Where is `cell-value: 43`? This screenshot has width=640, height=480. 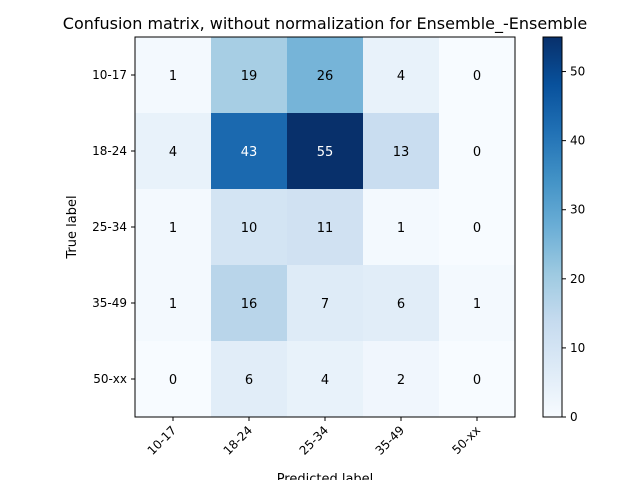
cell-value: 43 is located at coordinates (249, 152).